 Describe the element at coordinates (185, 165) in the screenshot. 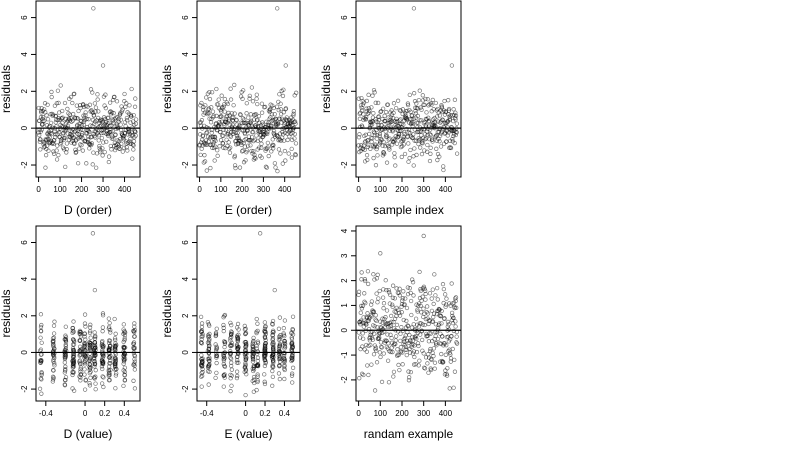

I see `y-tick-label: -2` at that location.